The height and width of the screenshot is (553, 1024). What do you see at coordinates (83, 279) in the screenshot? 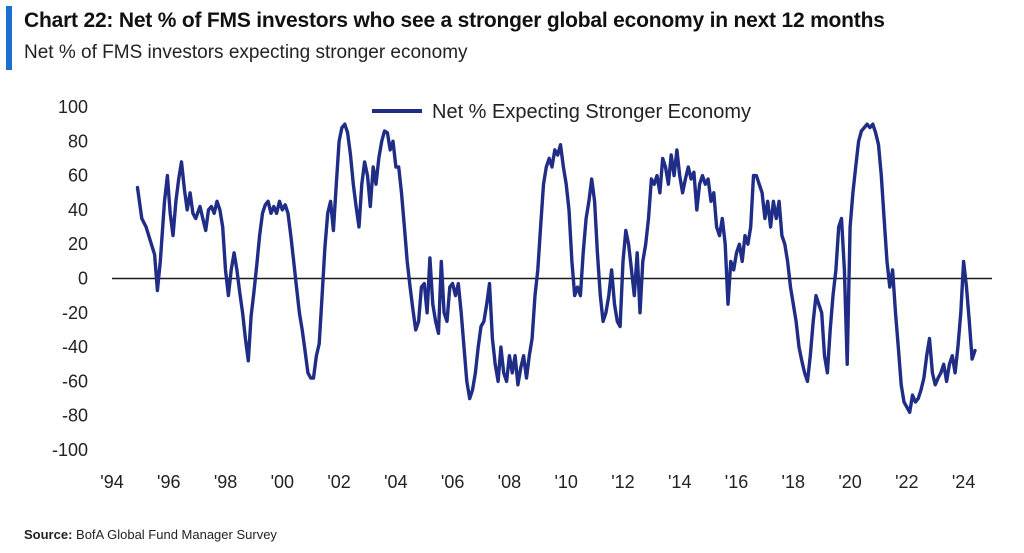
I see `y-tick-label: 0` at bounding box center [83, 279].